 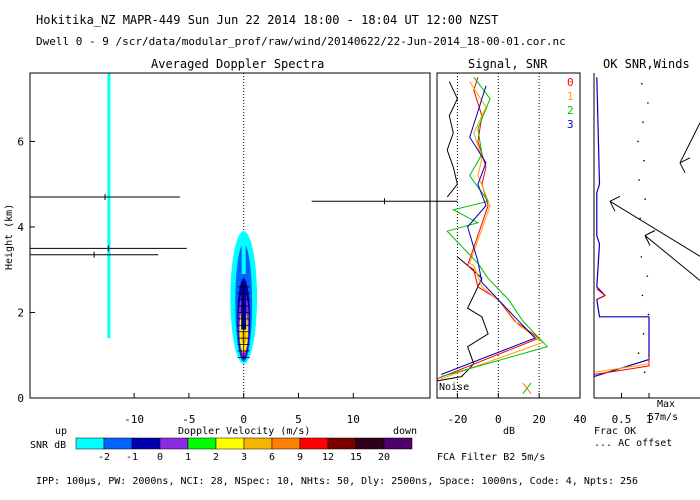 What do you see at coordinates (243, 419) in the screenshot?
I see `spectra-x-tick-label: 0` at bounding box center [243, 419].